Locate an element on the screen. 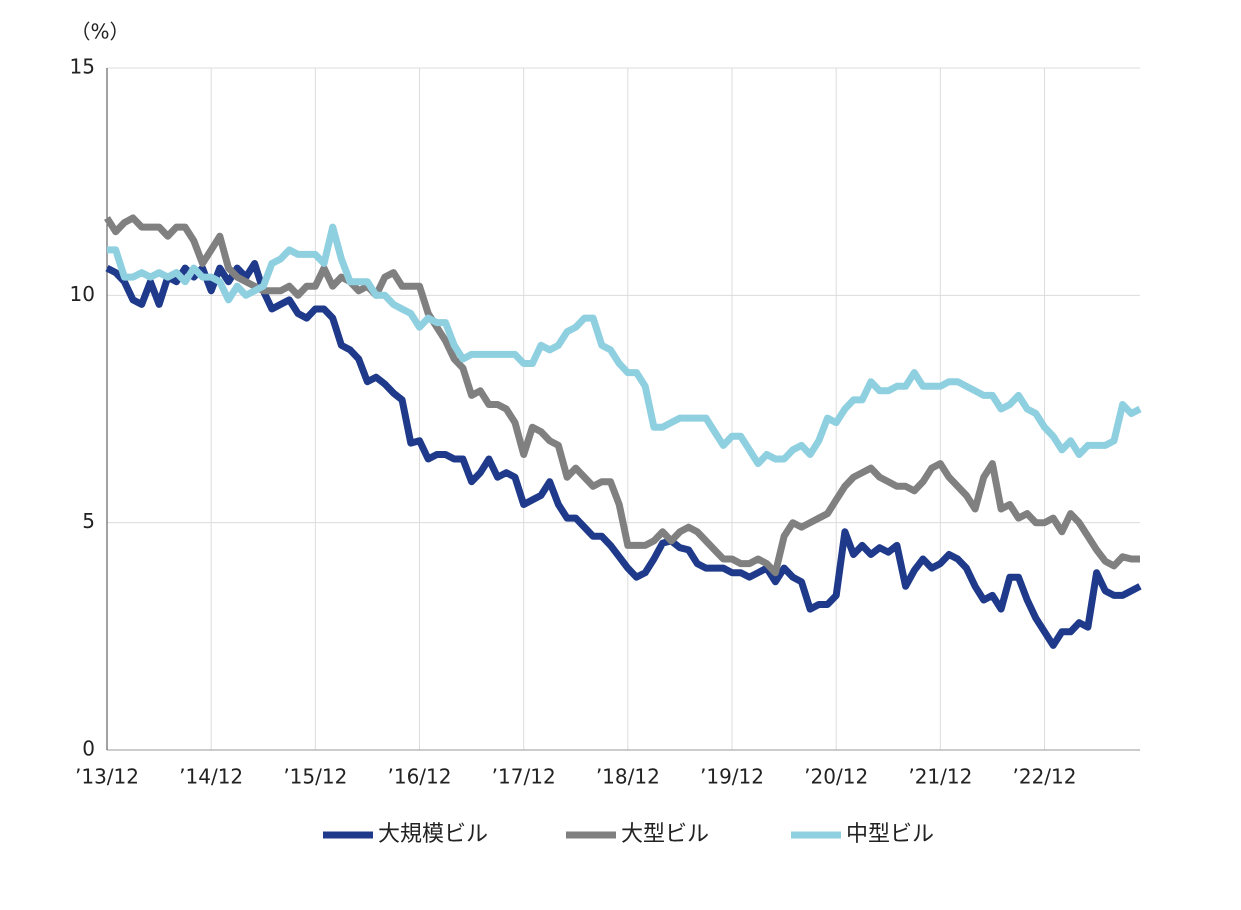 This screenshot has height=910, width=1241. x-tick-label: ’20/12 is located at coordinates (836, 777).